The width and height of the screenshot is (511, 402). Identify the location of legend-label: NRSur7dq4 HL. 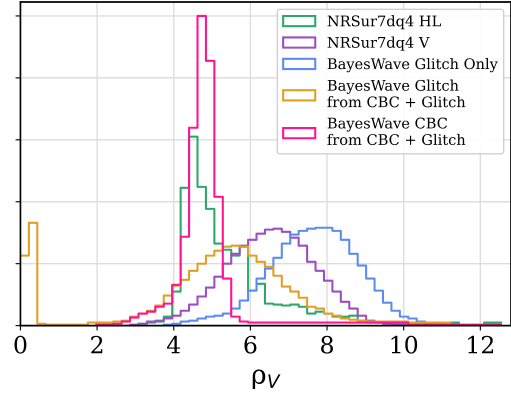
(384, 22).